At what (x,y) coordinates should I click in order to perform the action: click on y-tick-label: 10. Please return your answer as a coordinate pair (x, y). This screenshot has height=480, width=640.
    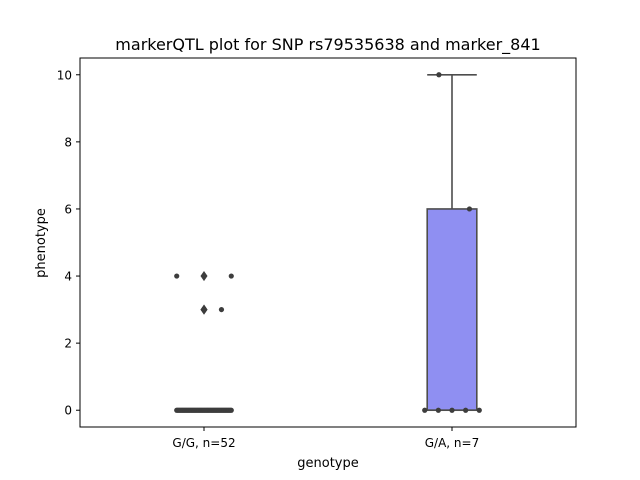
    Looking at the image, I should click on (64, 75).